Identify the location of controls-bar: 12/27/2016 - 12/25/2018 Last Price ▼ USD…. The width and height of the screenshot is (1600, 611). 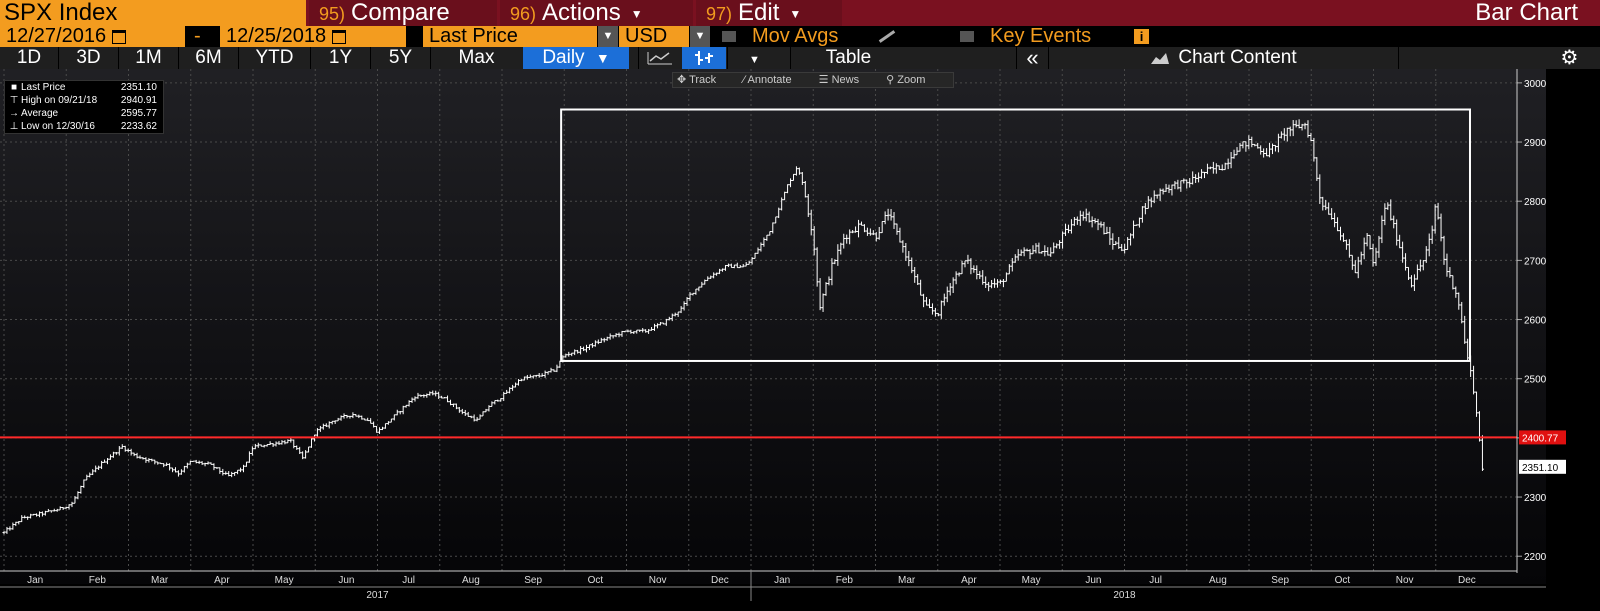
(800, 36).